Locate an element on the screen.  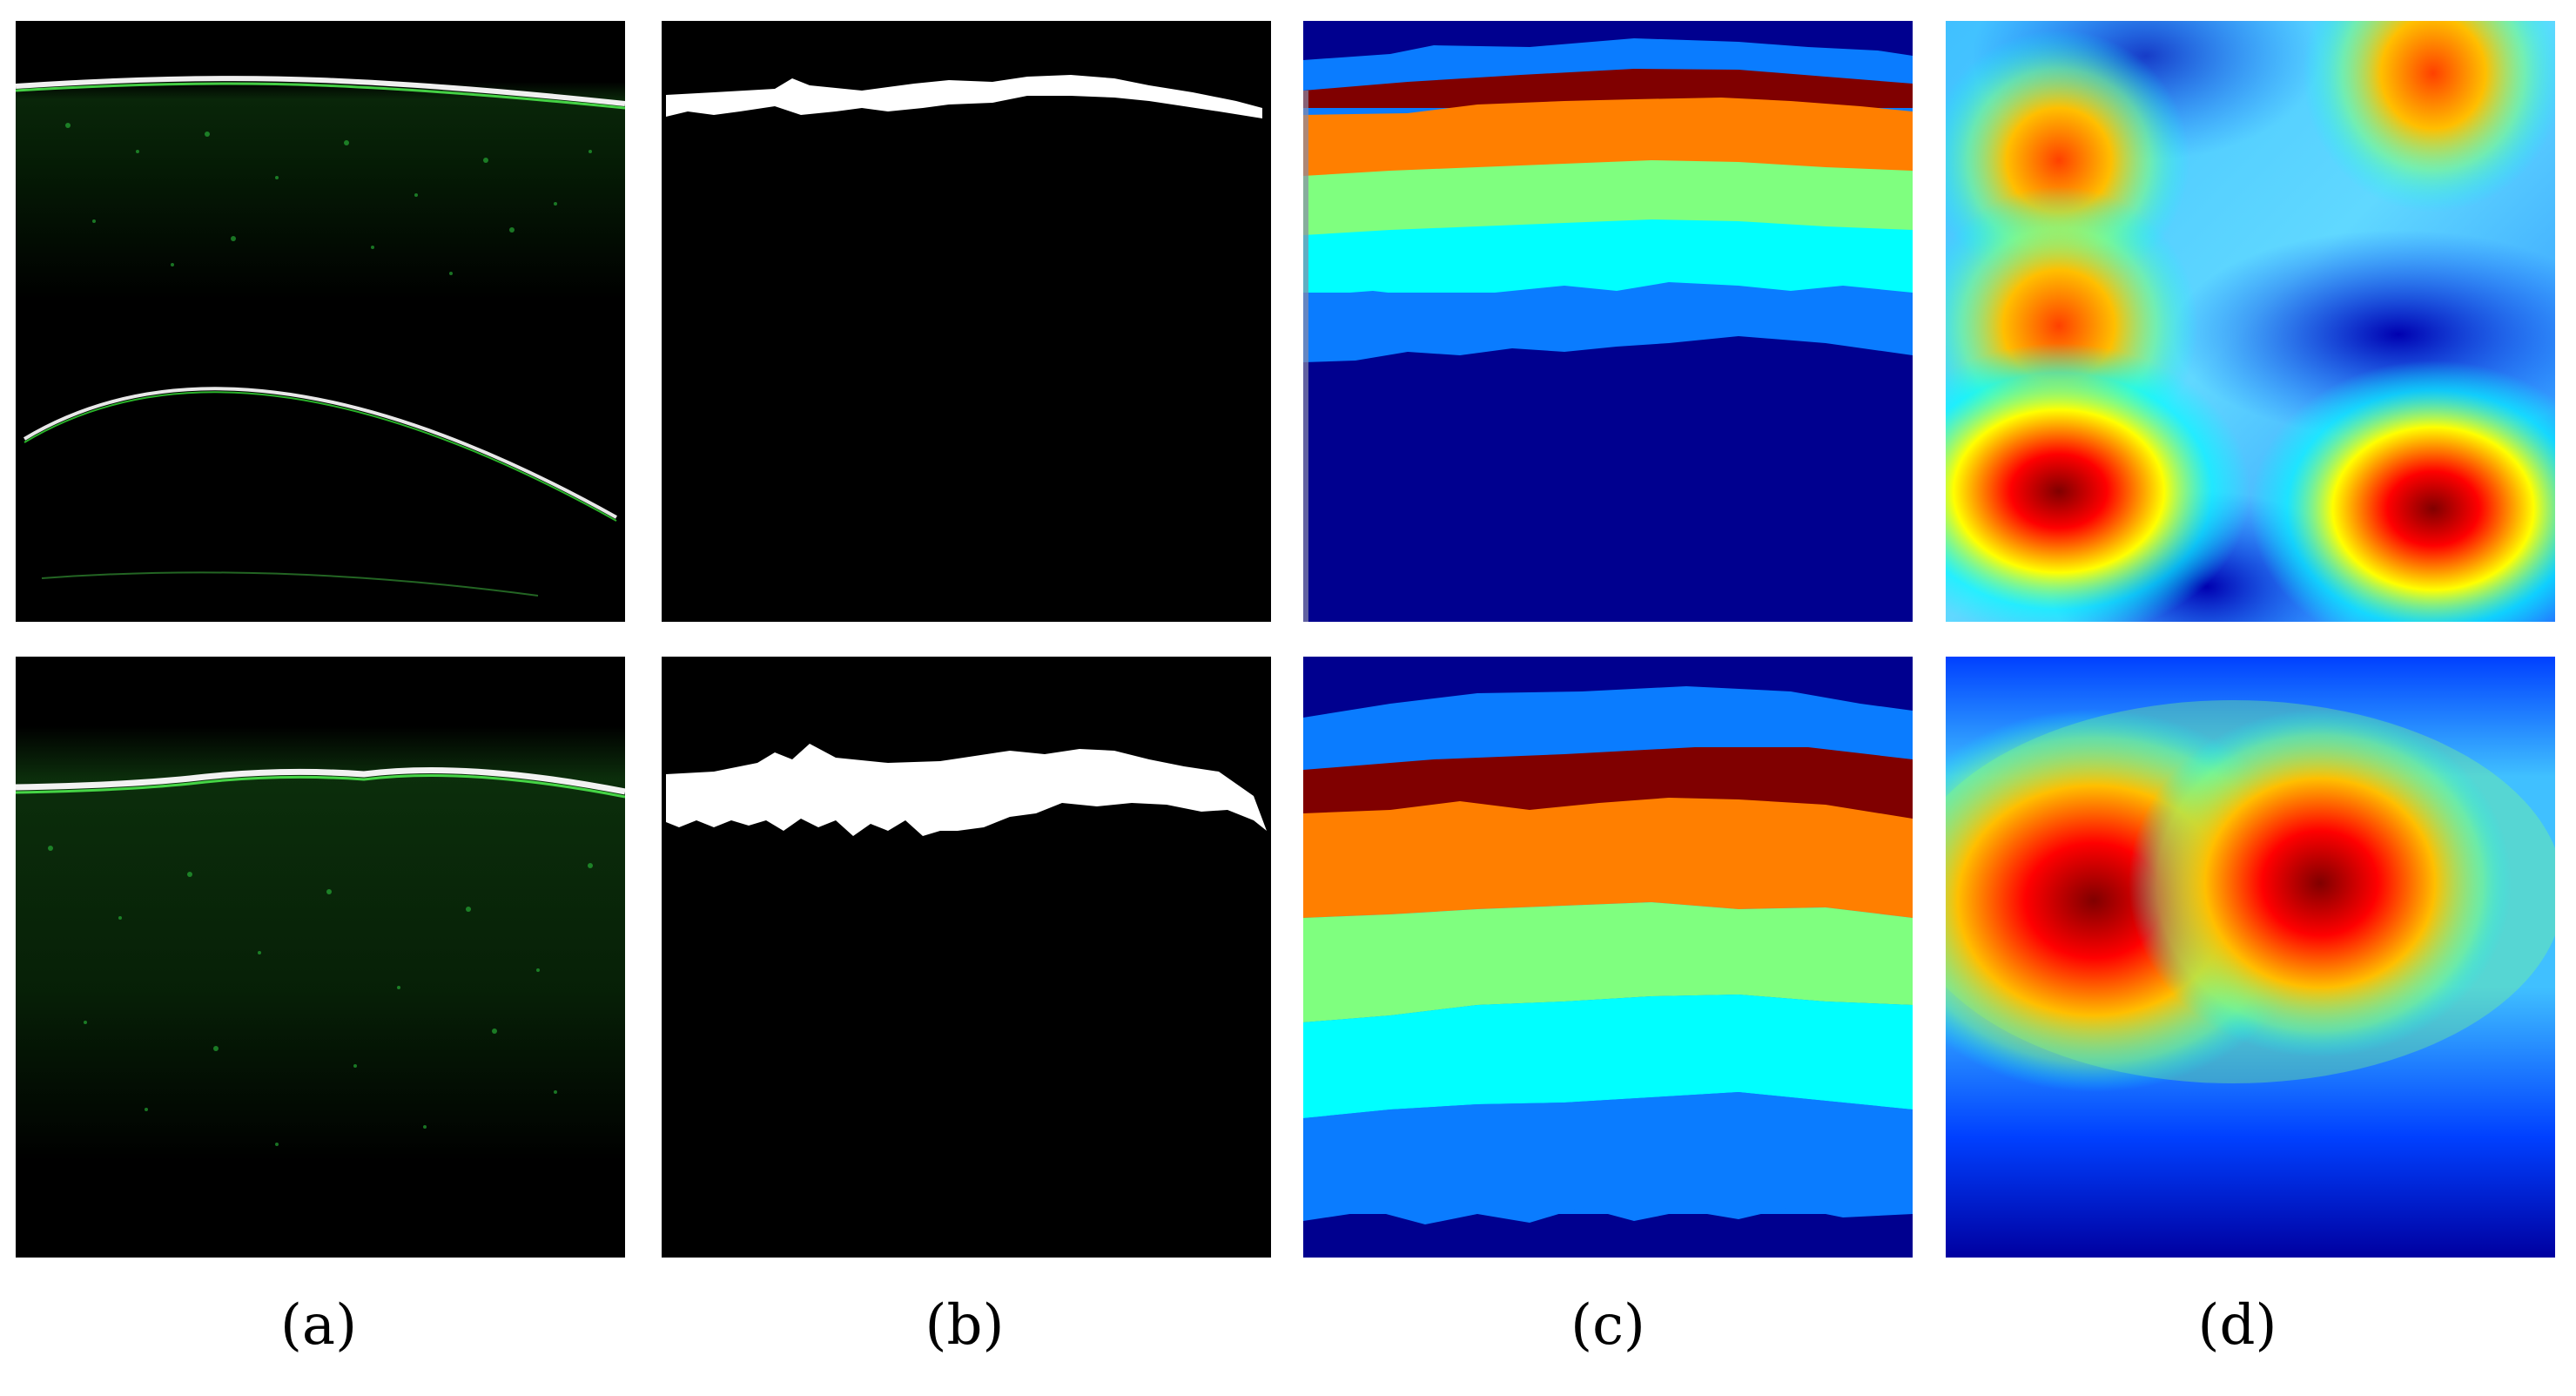
heatmap-bottom is located at coordinates (2250, 958).